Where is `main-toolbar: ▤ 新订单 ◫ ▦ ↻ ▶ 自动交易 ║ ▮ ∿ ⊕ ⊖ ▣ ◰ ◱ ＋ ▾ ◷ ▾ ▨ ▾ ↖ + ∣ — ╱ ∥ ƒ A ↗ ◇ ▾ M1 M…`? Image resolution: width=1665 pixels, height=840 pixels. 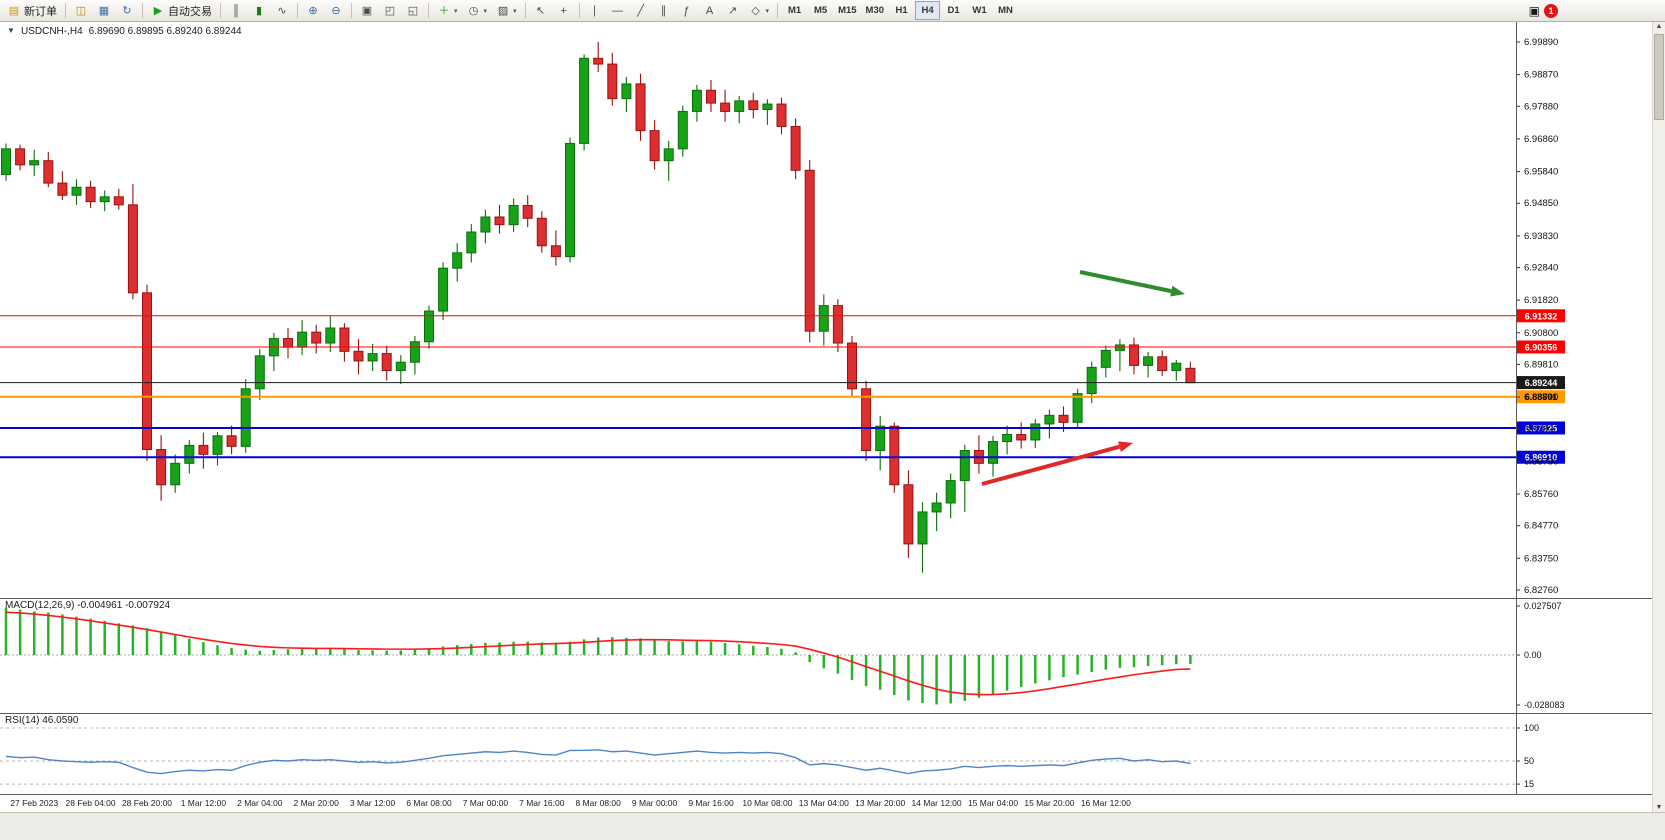 main-toolbar: ▤ 新订单 ◫ ▦ ↻ ▶ 自动交易 ║ ▮ ∿ ⊕ ⊖ ▣ ◰ ◱ ＋ ▾ ◷ ▾ ▨ ▾ ↖ + ∣ — ╱ ∥ ƒ A ↗ ◇ ▾ M1 M… is located at coordinates (832, 11).